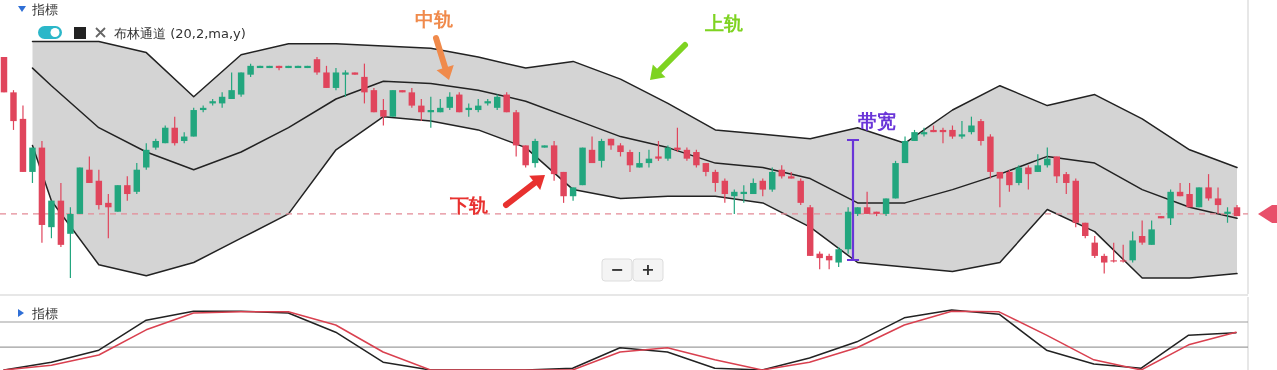  I want to click on button: −, so click(617, 270).